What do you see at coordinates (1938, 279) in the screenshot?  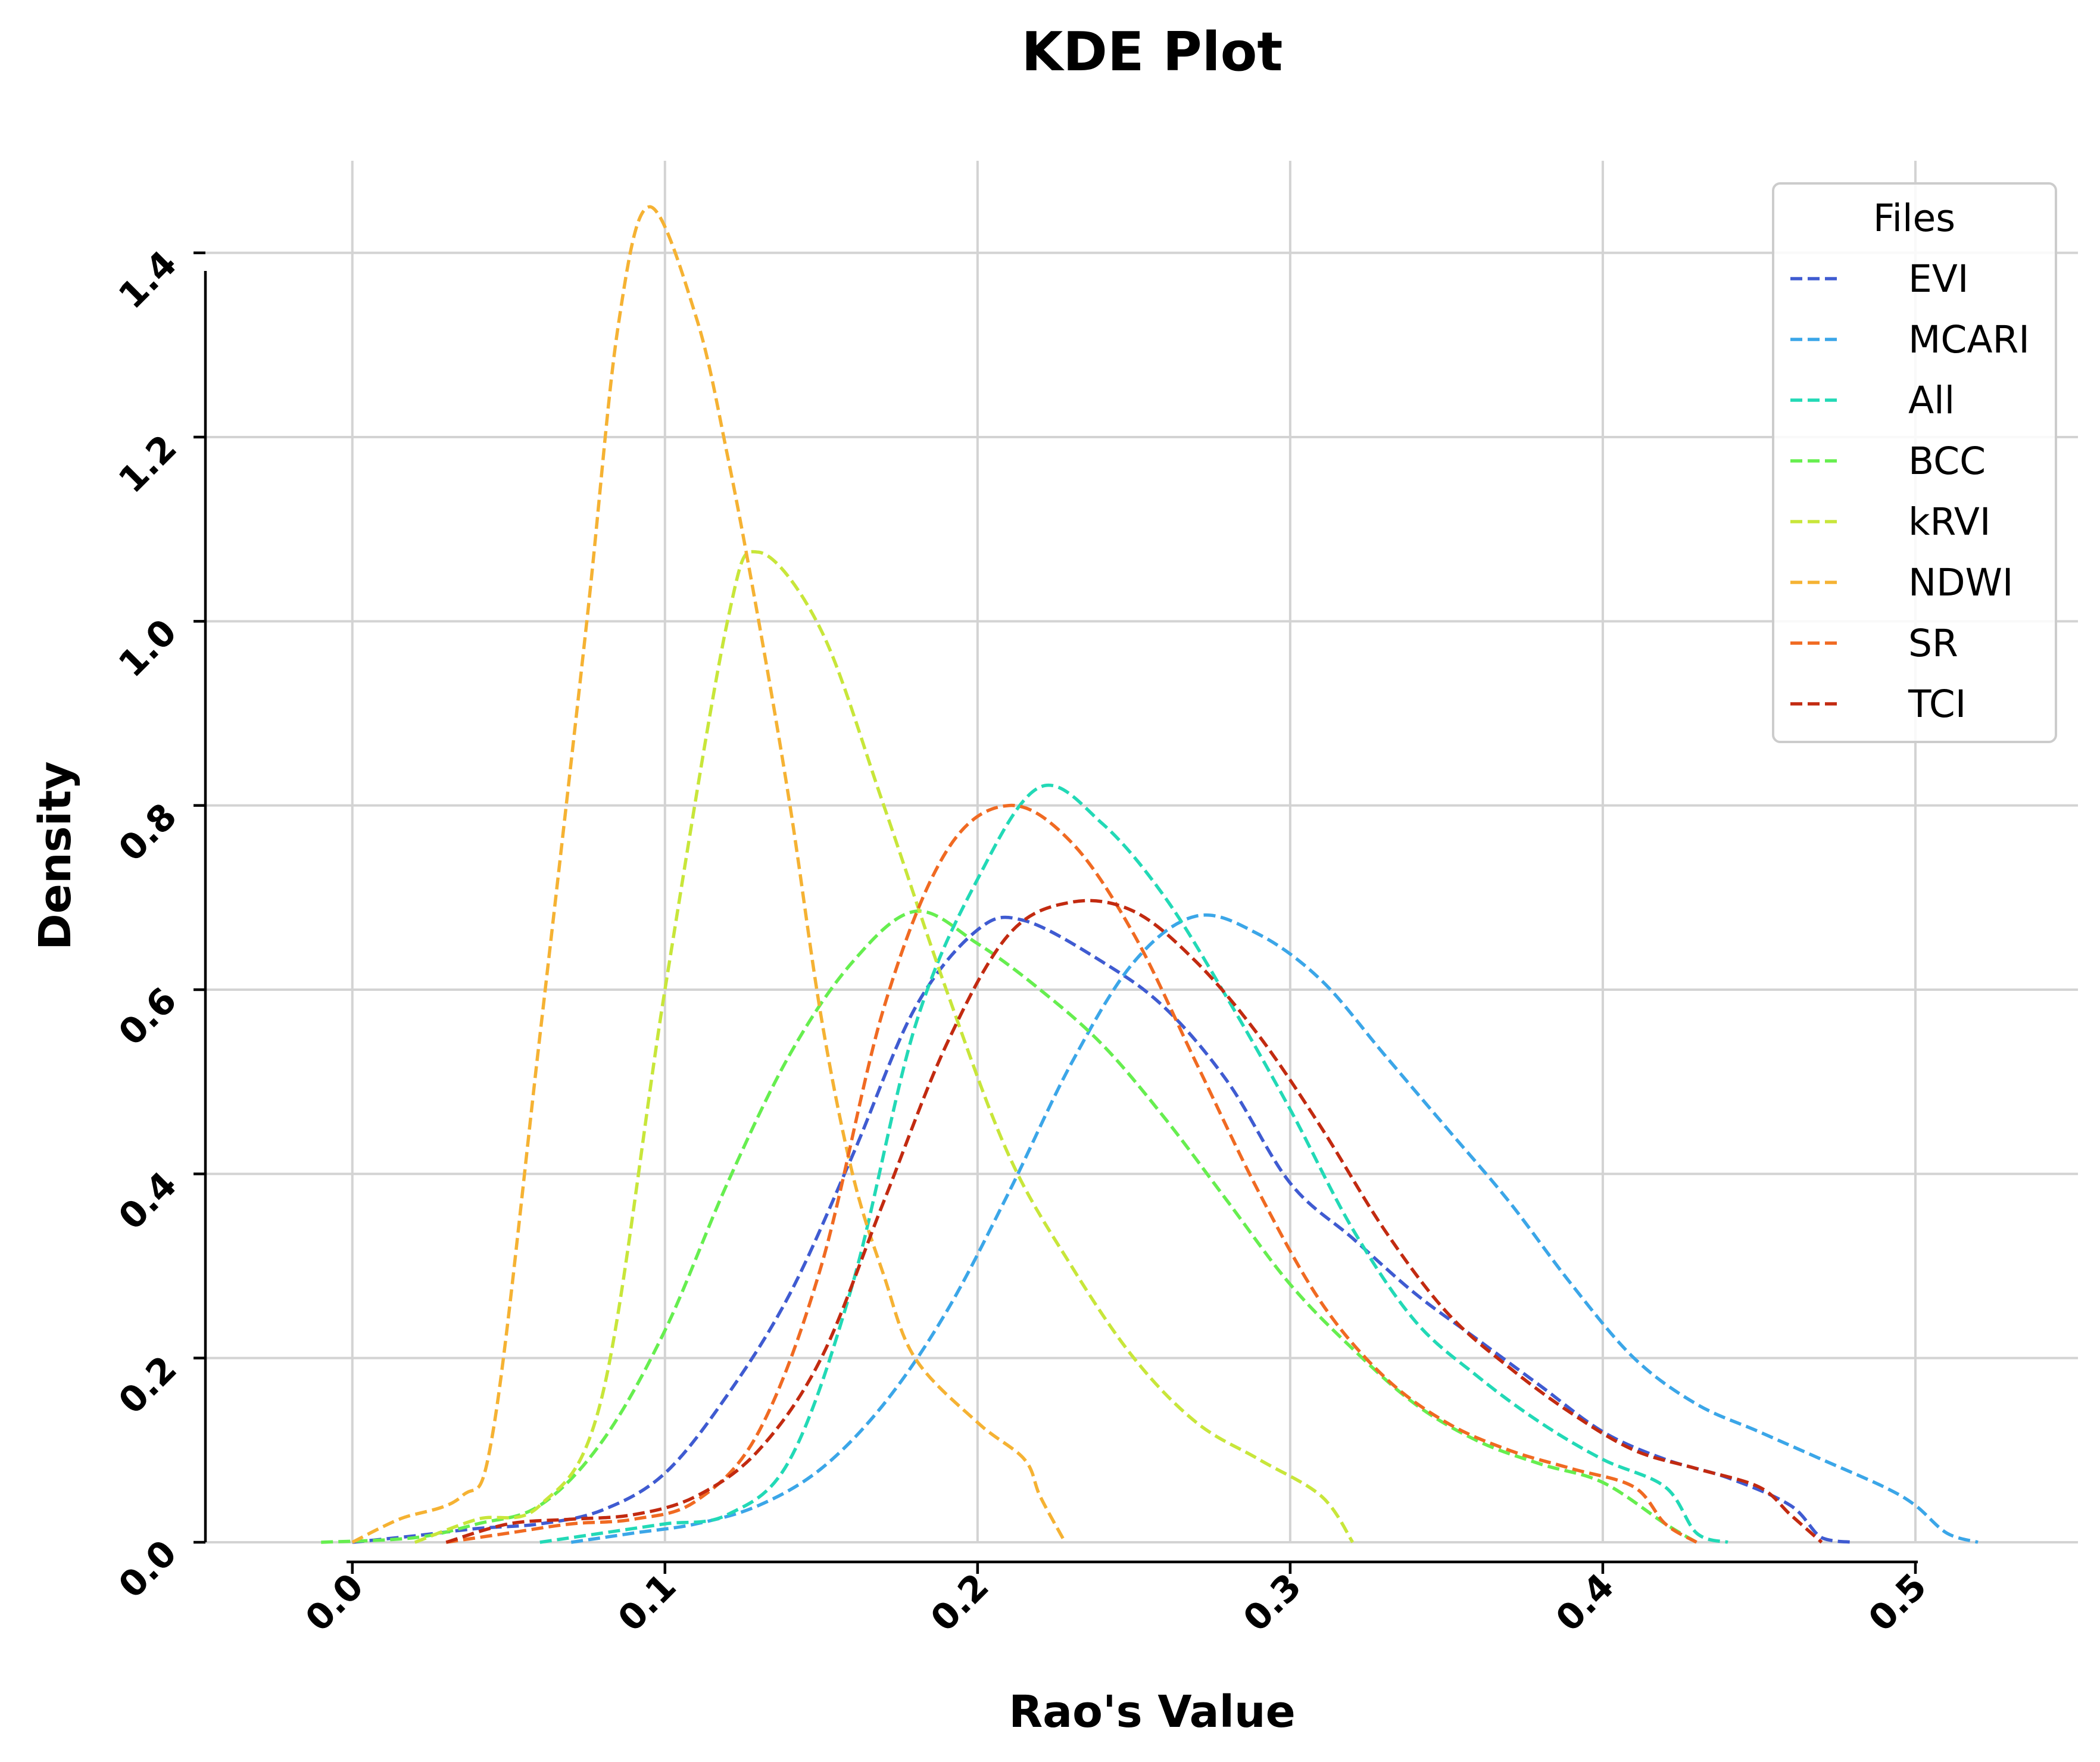 I see `legend-label-evi: EVI` at bounding box center [1938, 279].